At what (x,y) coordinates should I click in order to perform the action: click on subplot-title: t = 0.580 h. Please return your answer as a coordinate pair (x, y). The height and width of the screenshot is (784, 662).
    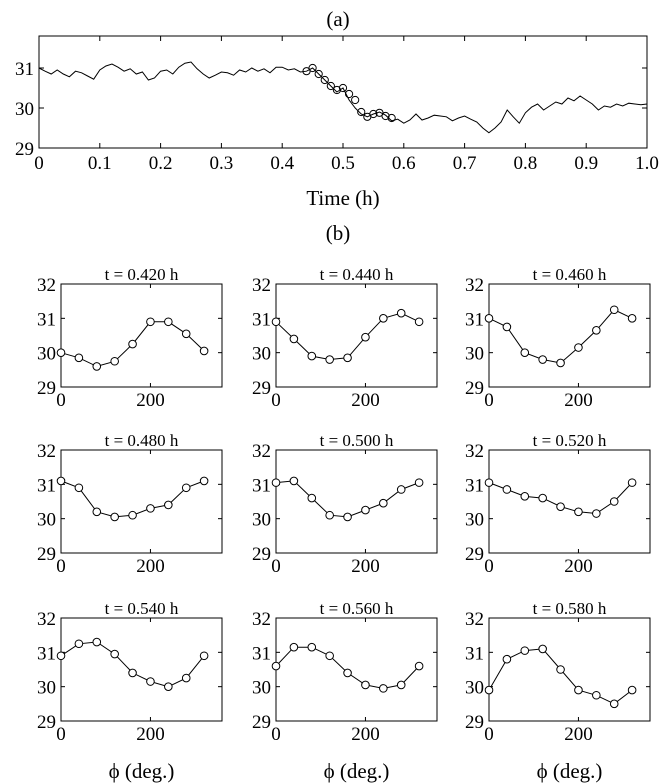
    Looking at the image, I should click on (570, 608).